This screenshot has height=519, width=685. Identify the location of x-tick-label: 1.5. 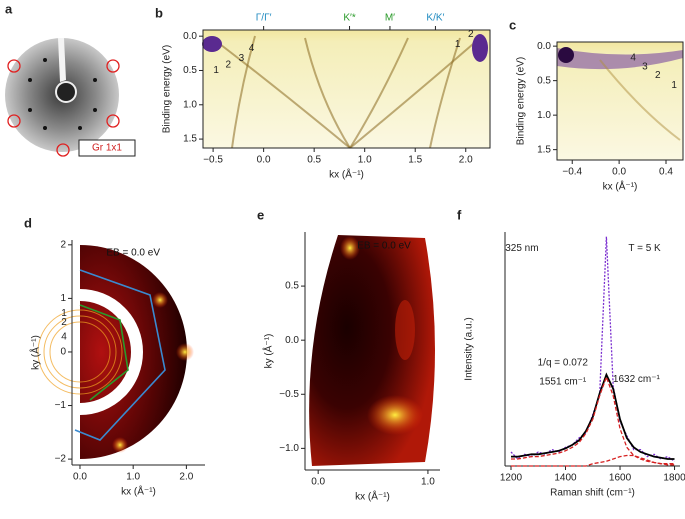
(415, 160).